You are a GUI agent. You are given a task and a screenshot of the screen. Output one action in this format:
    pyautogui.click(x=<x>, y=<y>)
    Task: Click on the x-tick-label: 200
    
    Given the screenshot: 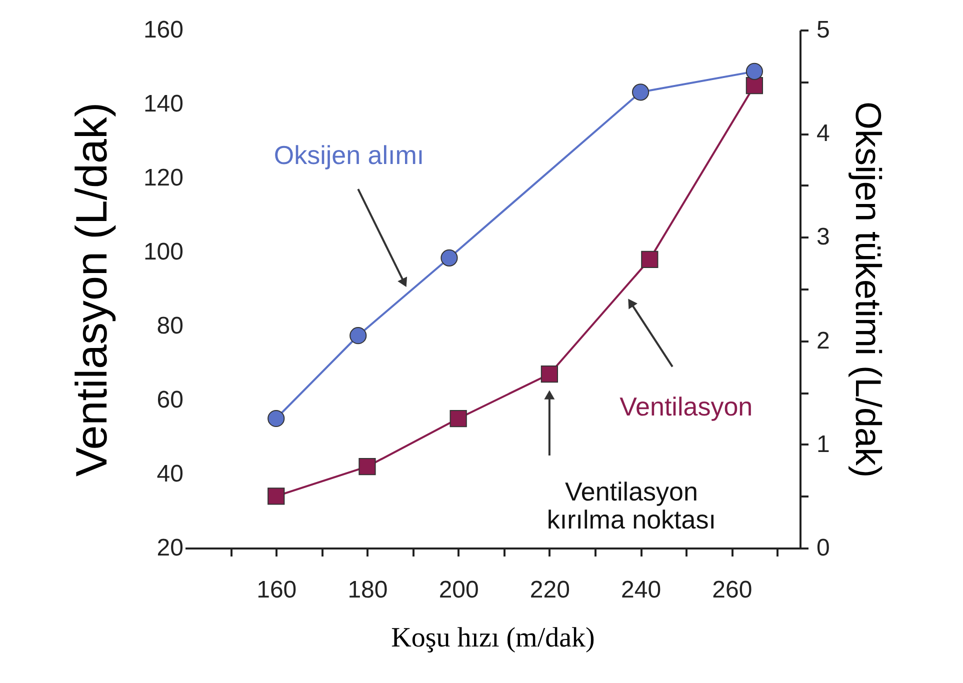 What is the action you would take?
    pyautogui.click(x=458, y=590)
    